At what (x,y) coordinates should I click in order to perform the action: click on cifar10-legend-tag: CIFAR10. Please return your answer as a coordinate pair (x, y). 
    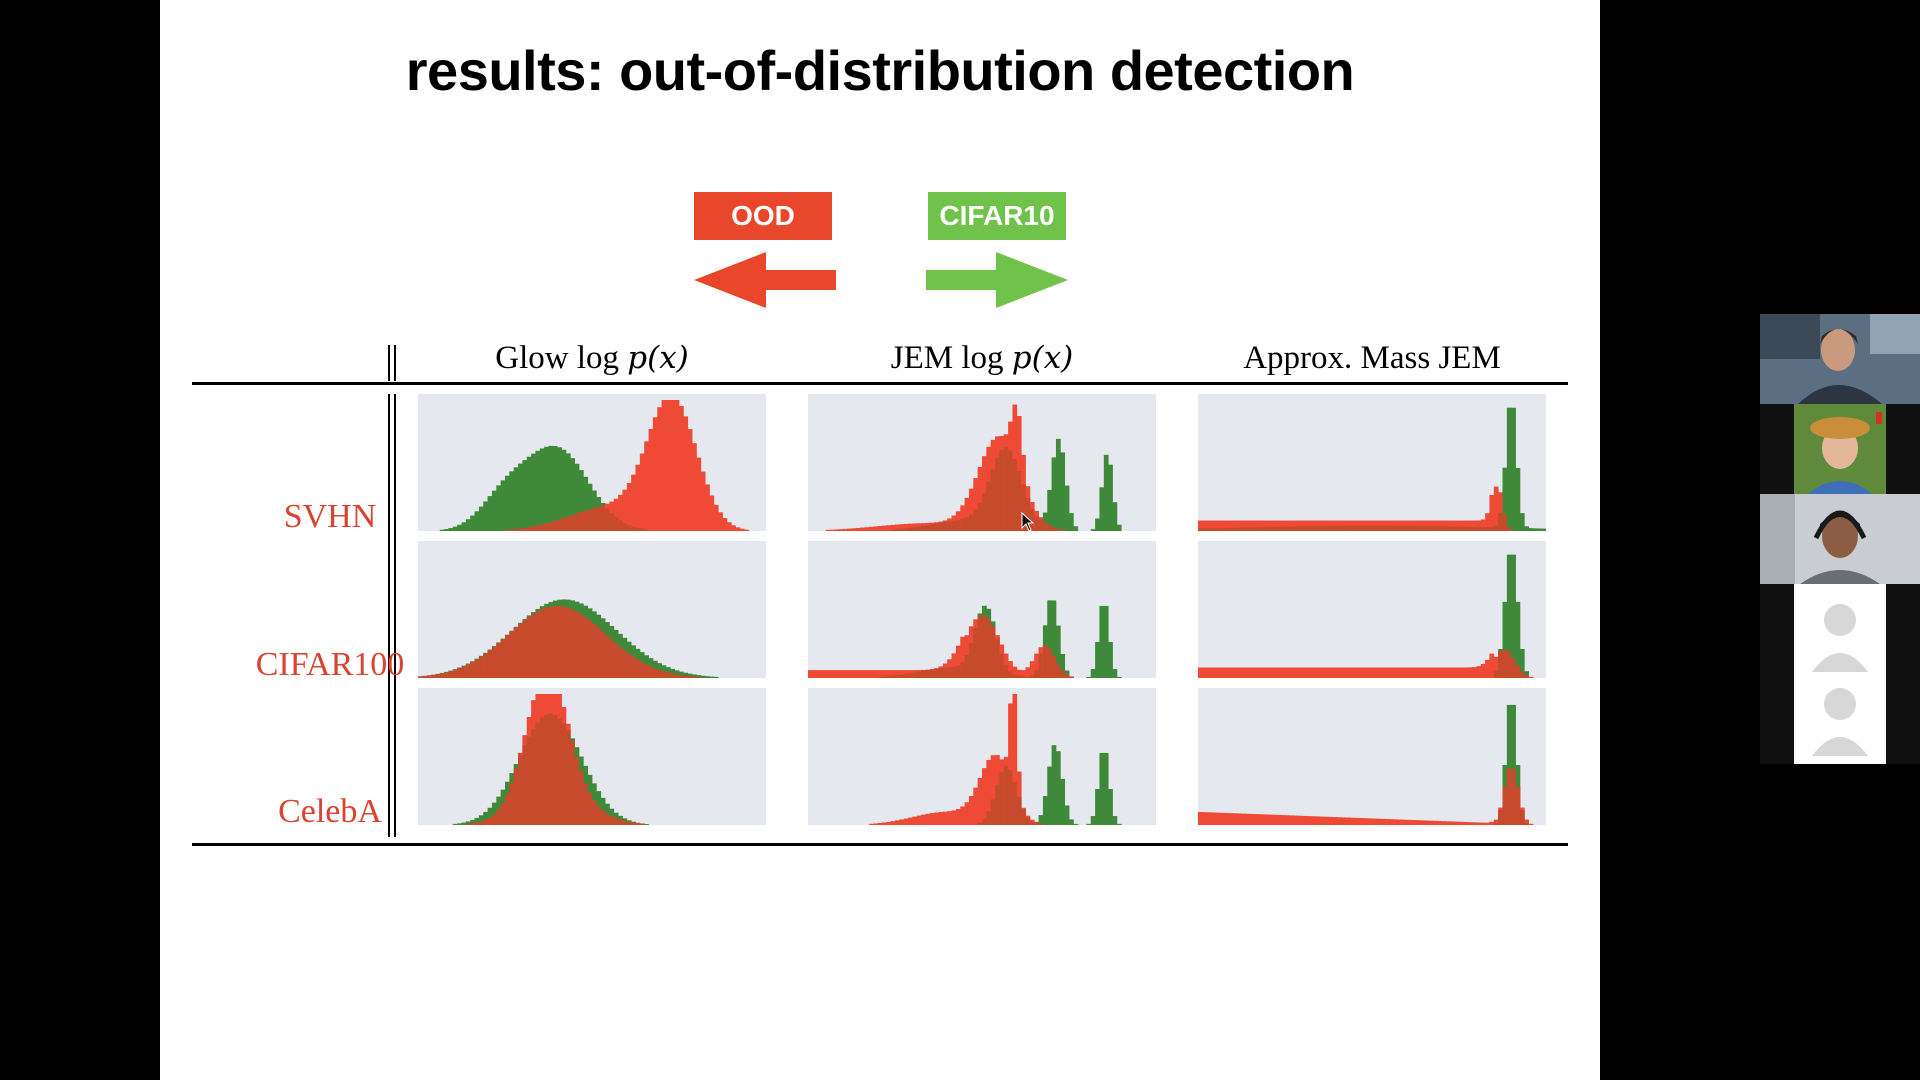
    Looking at the image, I should click on (997, 216).